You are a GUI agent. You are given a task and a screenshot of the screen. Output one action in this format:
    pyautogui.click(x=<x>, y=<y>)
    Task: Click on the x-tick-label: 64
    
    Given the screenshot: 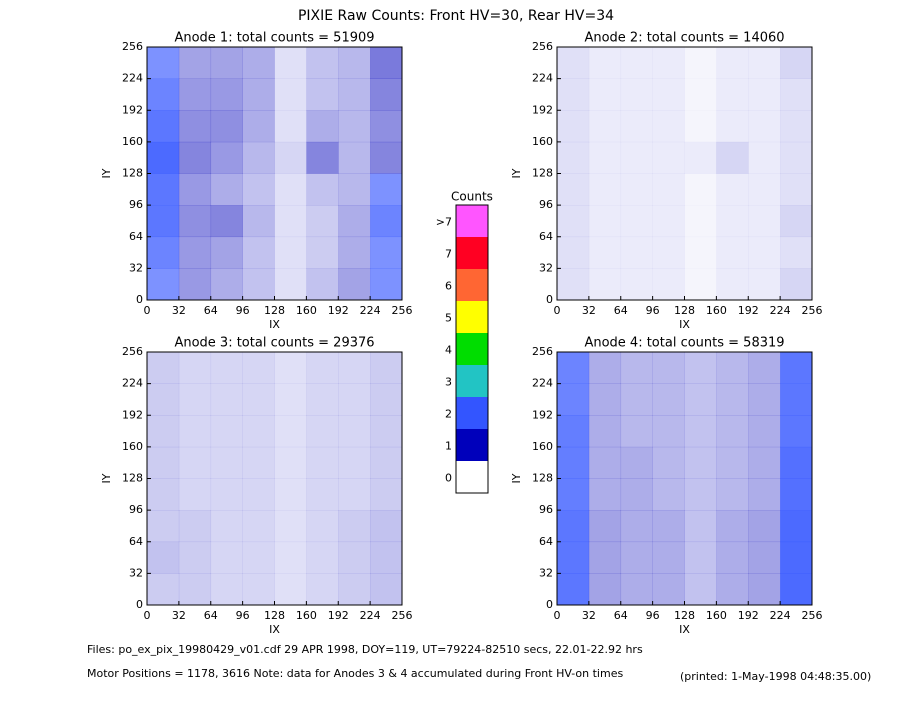 What is the action you would take?
    pyautogui.click(x=621, y=310)
    